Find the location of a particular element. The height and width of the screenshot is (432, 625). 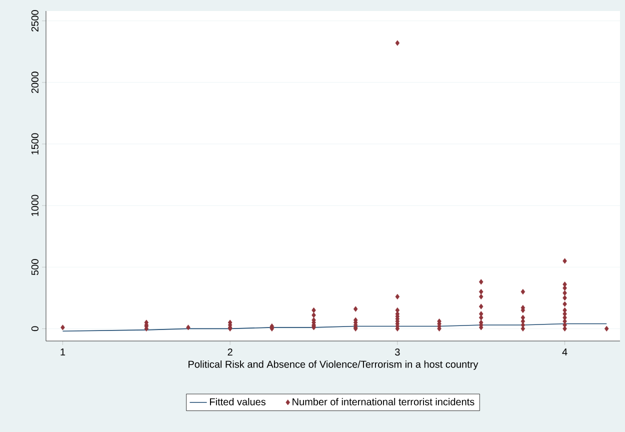

y-tick-label: 500 is located at coordinates (34, 267).